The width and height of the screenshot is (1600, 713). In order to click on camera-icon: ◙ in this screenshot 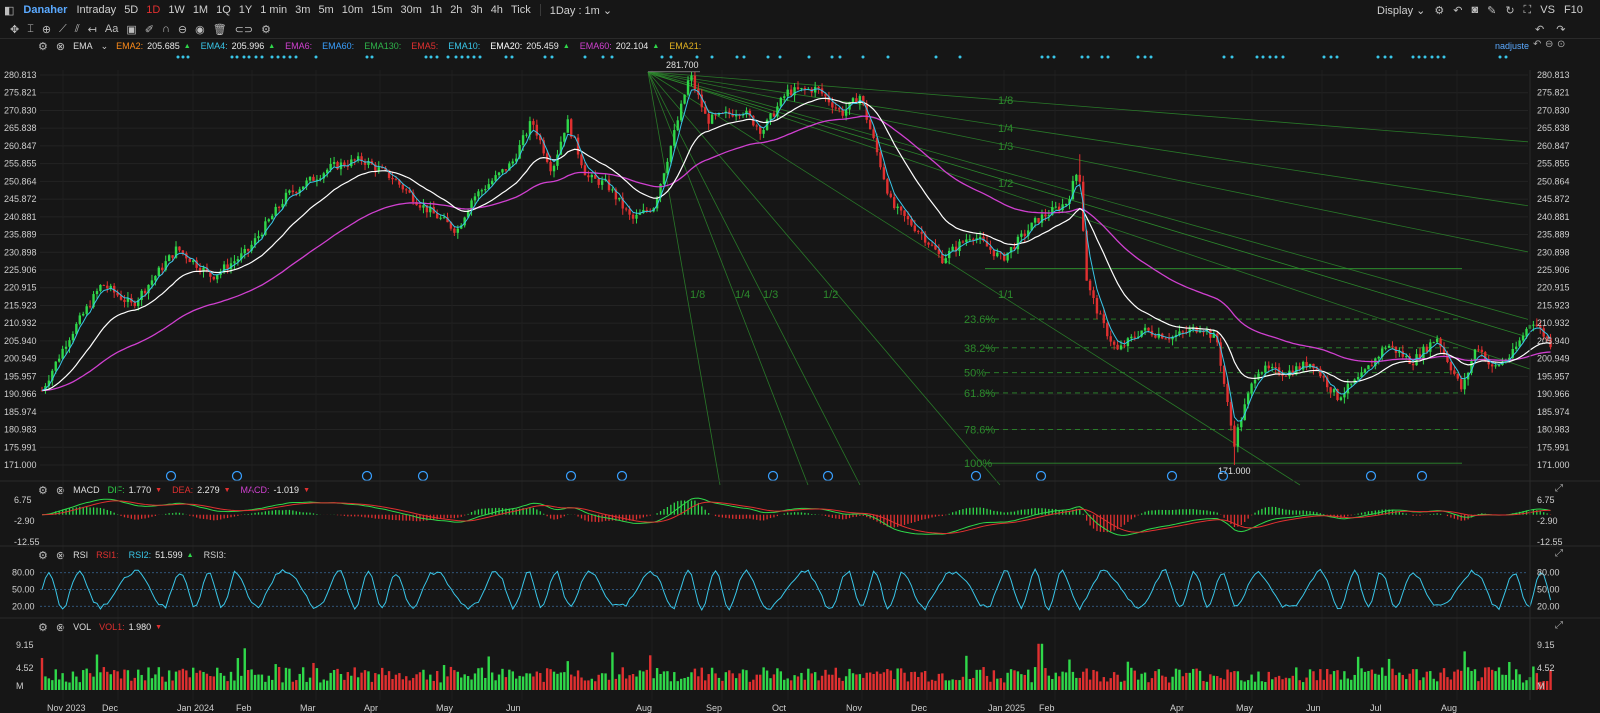, I will do `click(1475, 10)`.